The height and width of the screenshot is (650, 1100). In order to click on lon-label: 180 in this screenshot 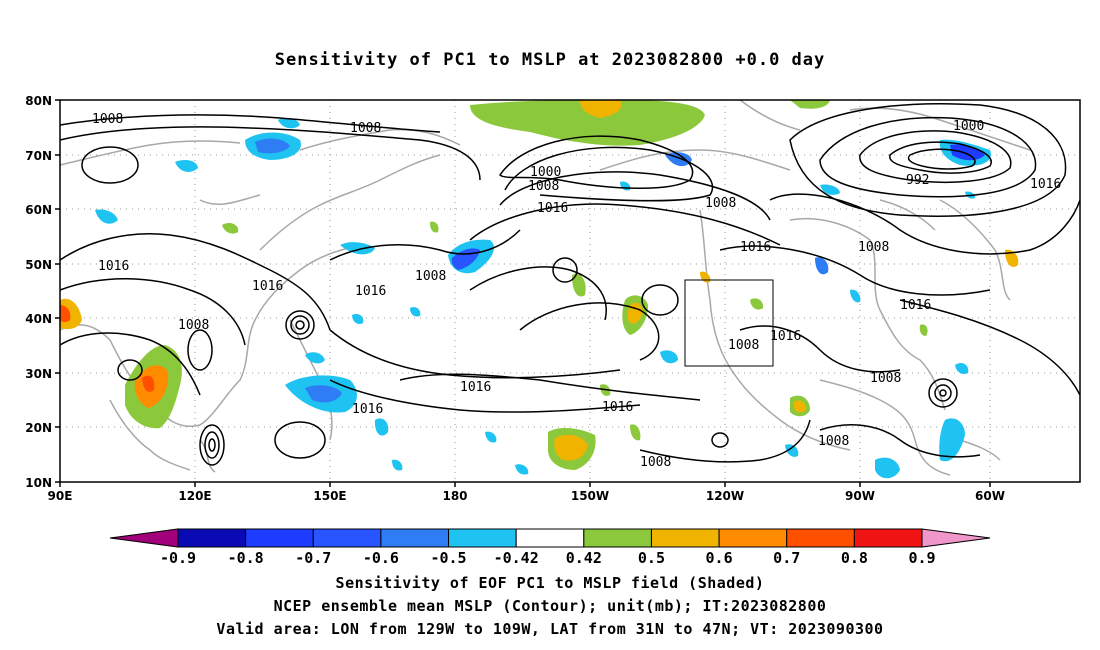, I will do `click(454, 496)`.